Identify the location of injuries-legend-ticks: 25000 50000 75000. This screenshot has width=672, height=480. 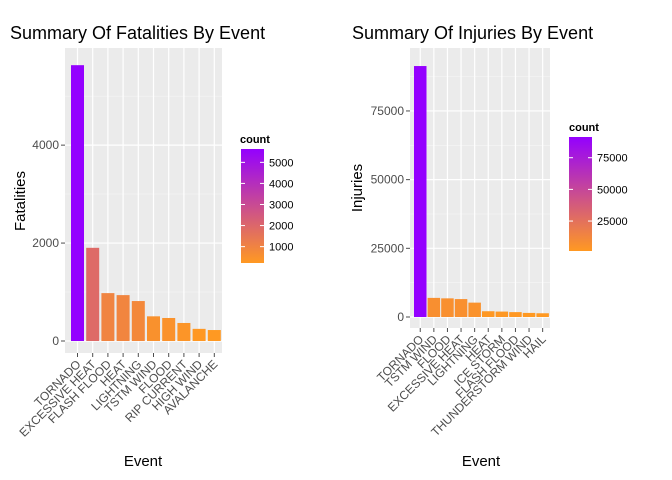
(598, 190).